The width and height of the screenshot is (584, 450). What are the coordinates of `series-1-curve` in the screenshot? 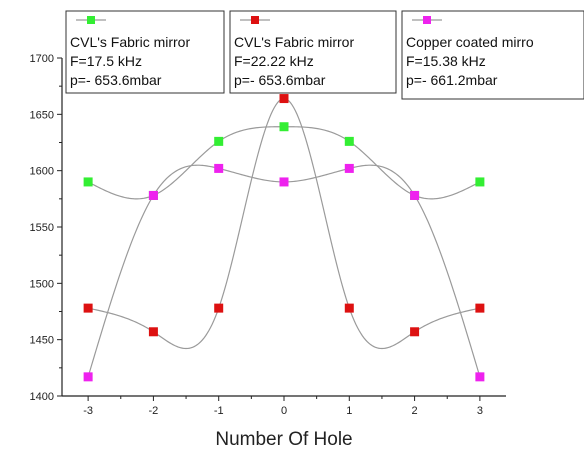 It's located at (284, 163).